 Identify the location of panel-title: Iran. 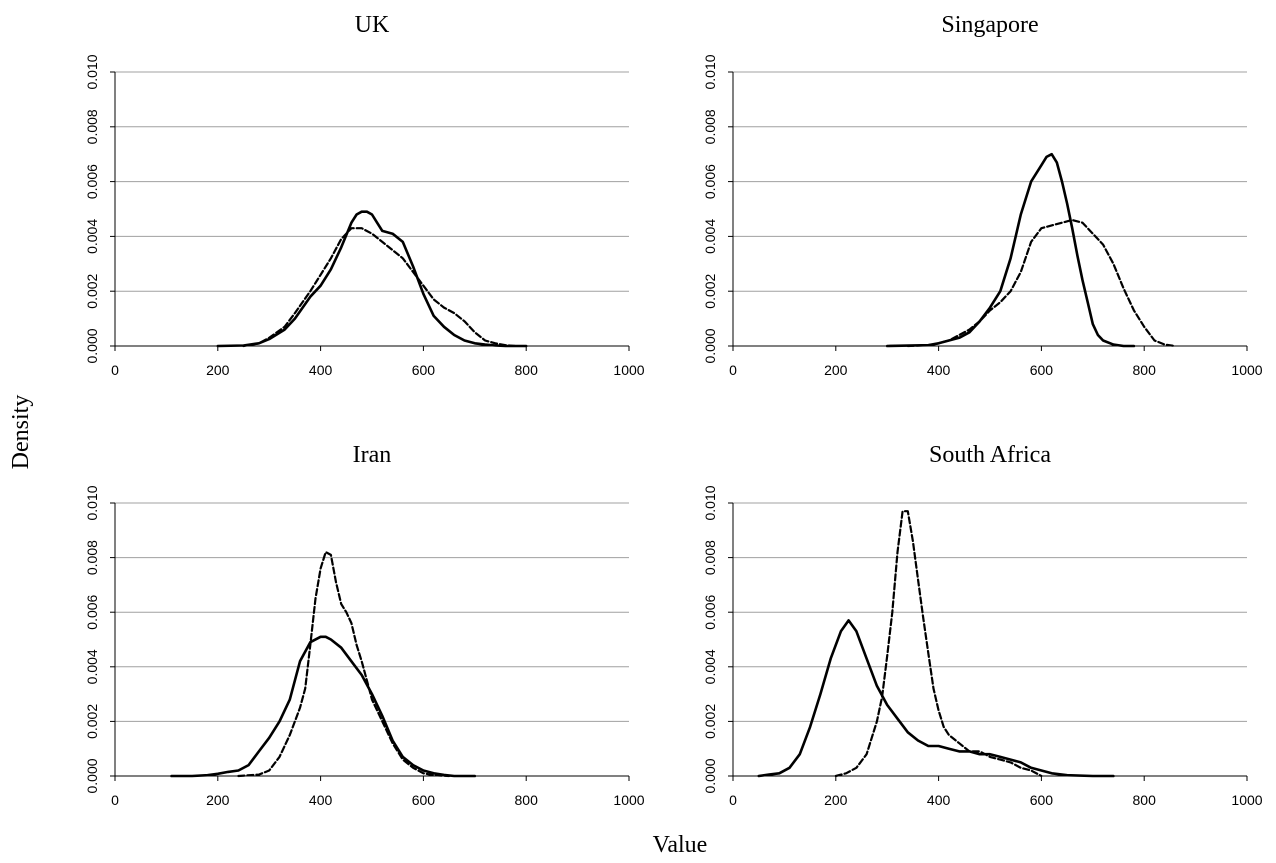
(372, 455).